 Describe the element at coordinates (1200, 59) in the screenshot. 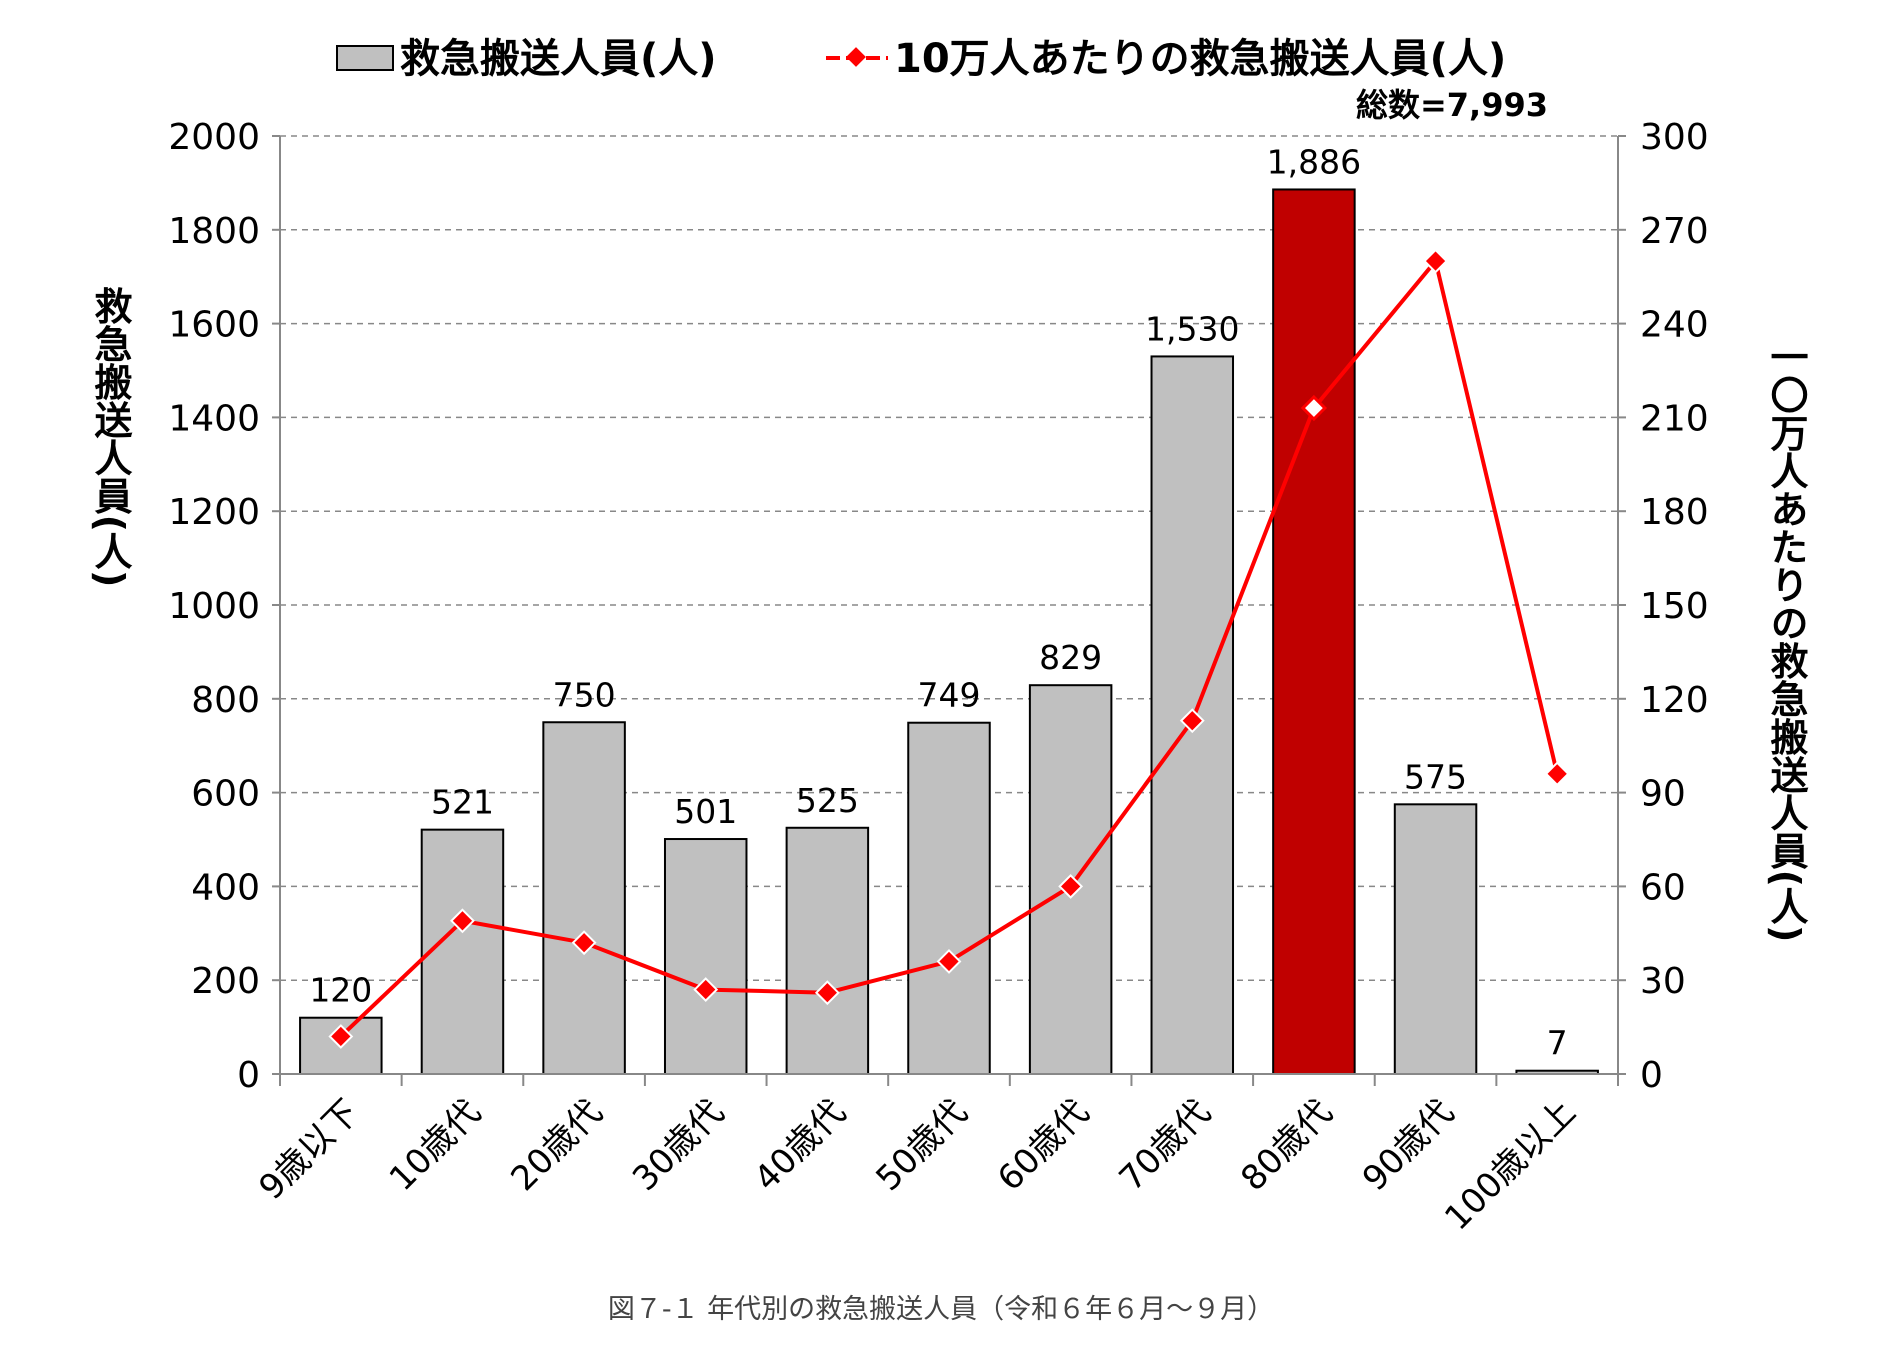

I see `legend-line-label: 10万人あたりの救急搬送人員(人)` at that location.